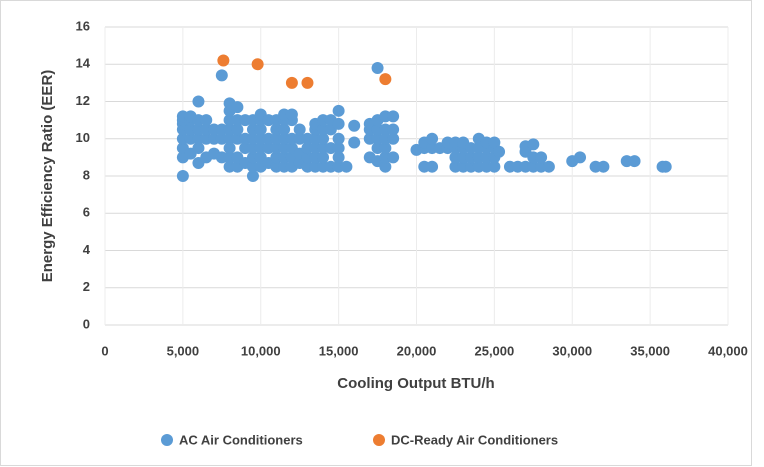 The height and width of the screenshot is (467, 764). I want to click on x-tick-label: 35,000, so click(650, 350).